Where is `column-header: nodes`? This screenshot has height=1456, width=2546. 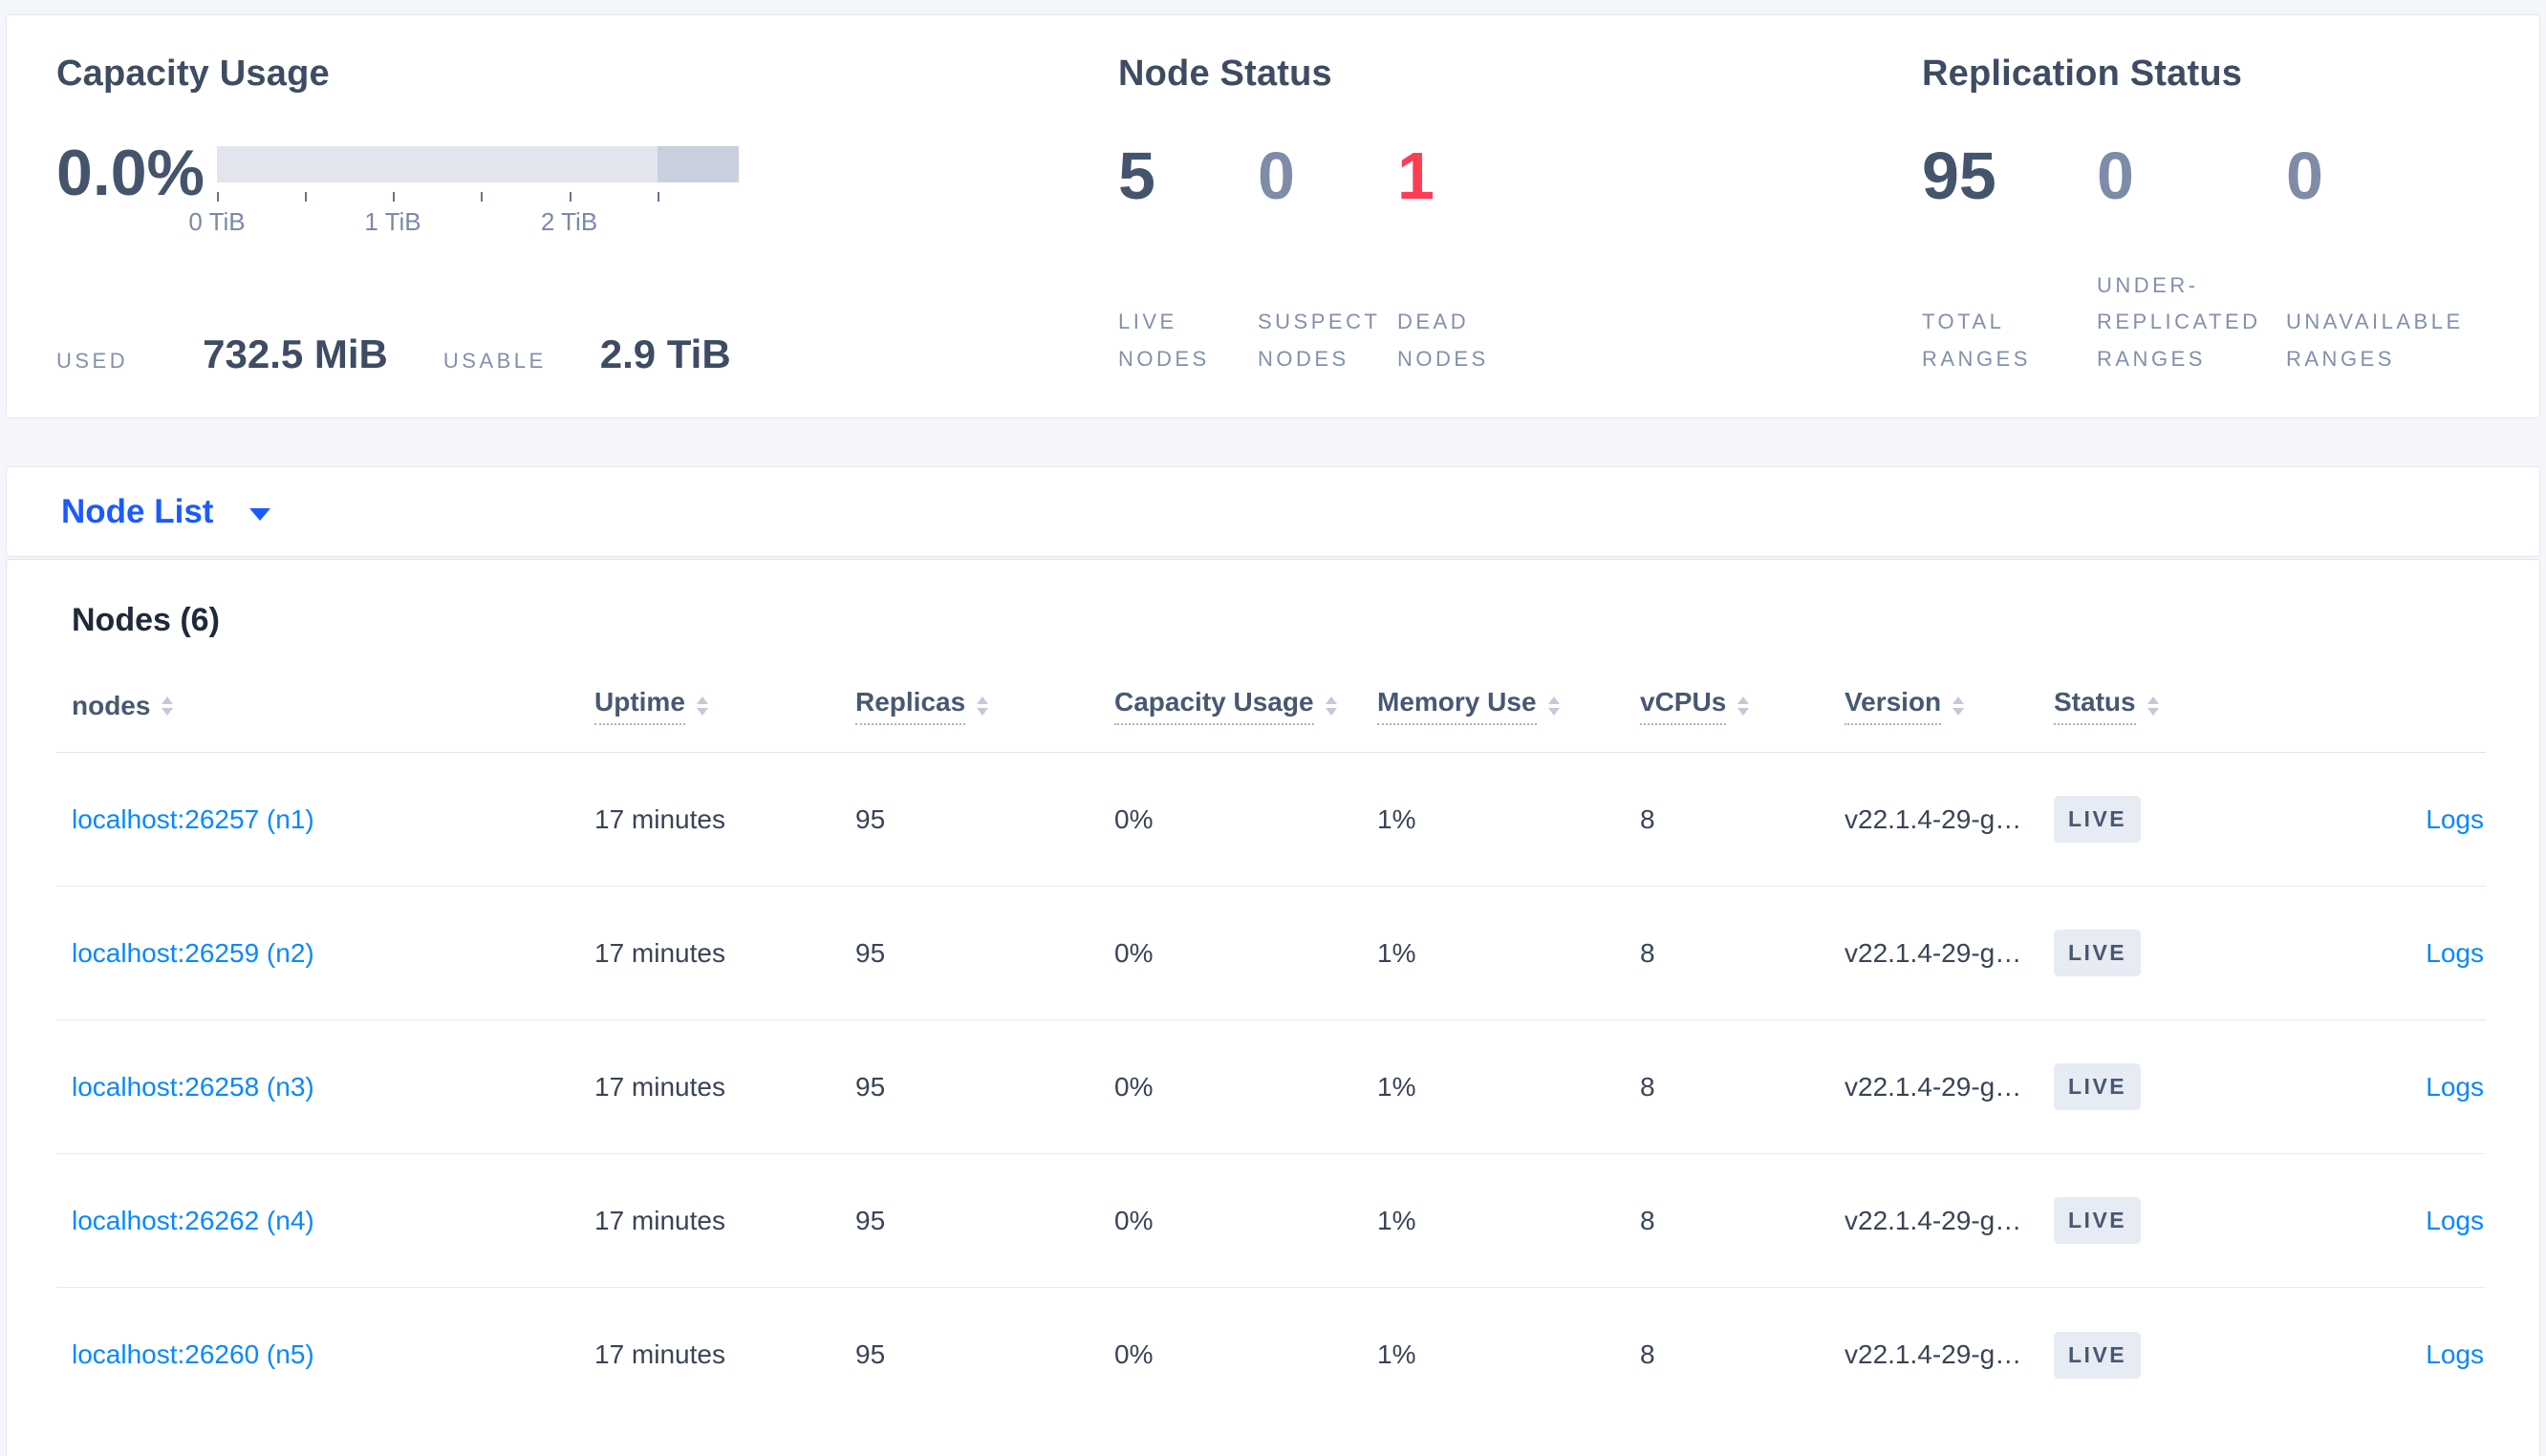
column-header: nodes is located at coordinates (333, 706).